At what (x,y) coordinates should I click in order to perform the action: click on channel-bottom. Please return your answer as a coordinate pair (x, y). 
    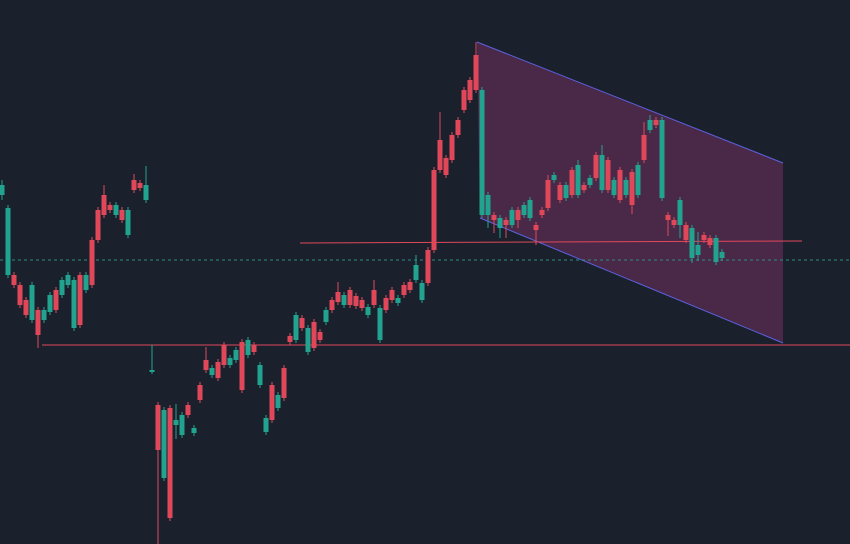
    Looking at the image, I should click on (631, 280).